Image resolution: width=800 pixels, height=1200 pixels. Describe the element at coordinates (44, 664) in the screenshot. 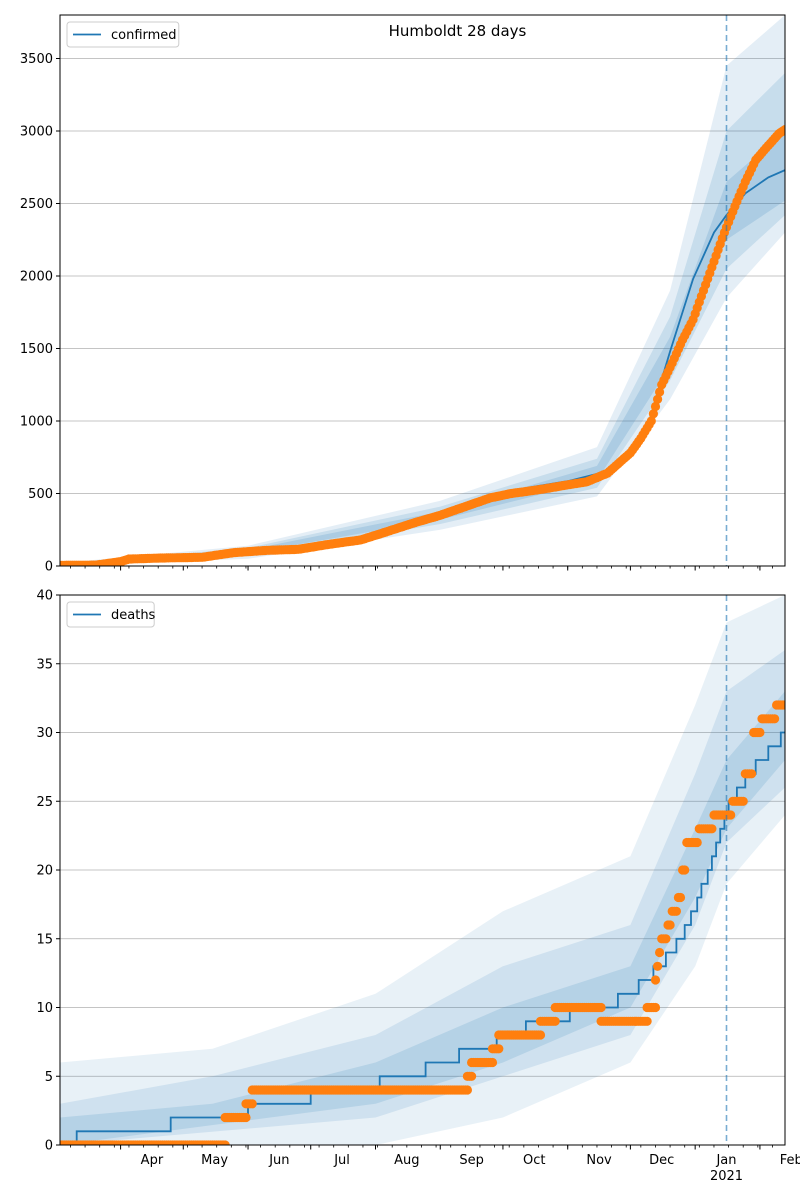

I see `y-tick-label: 35` at that location.